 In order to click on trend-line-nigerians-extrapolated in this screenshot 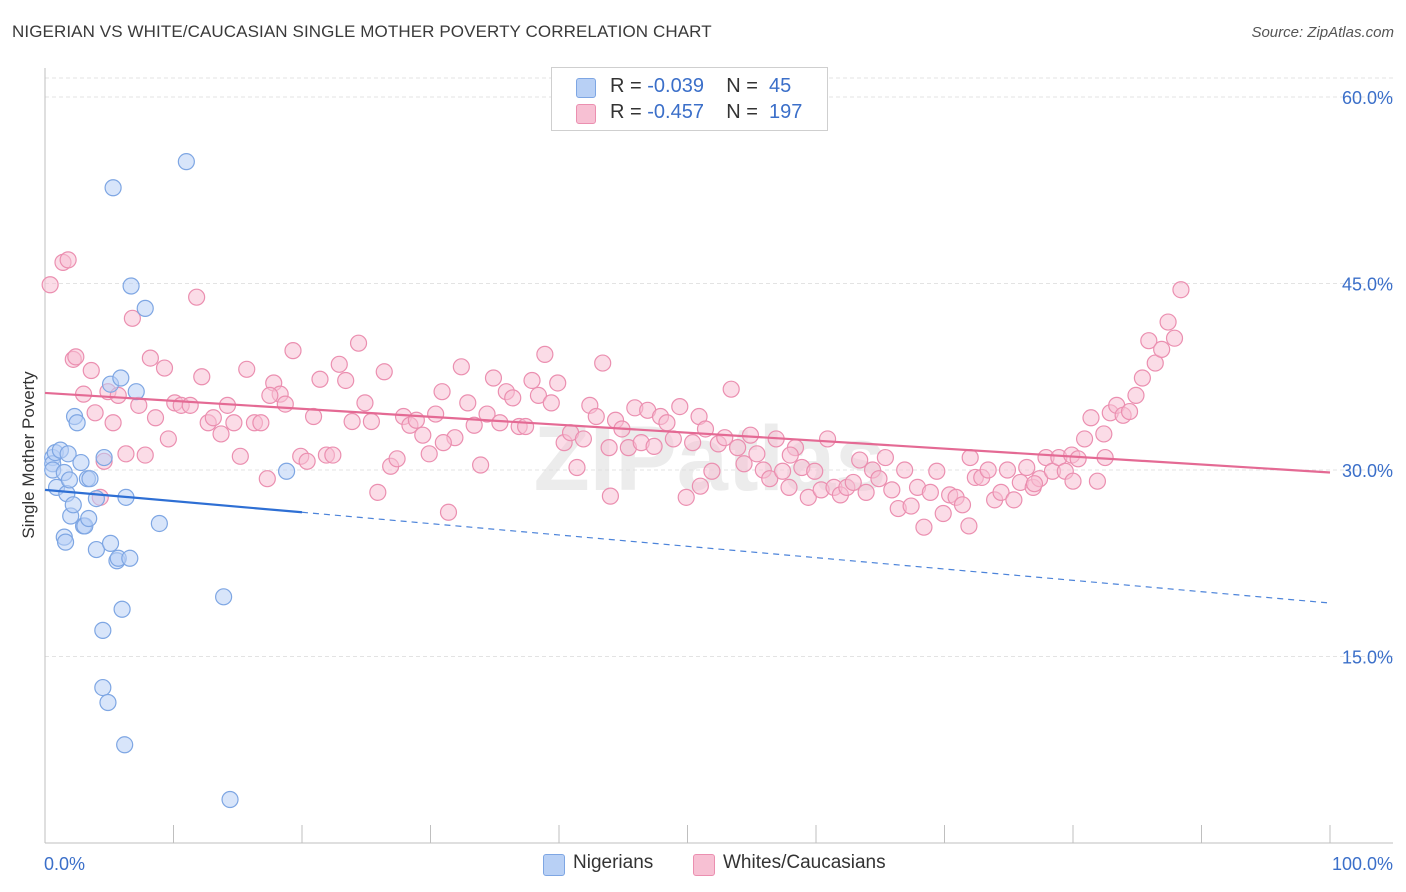, I will do `click(816, 557)`.